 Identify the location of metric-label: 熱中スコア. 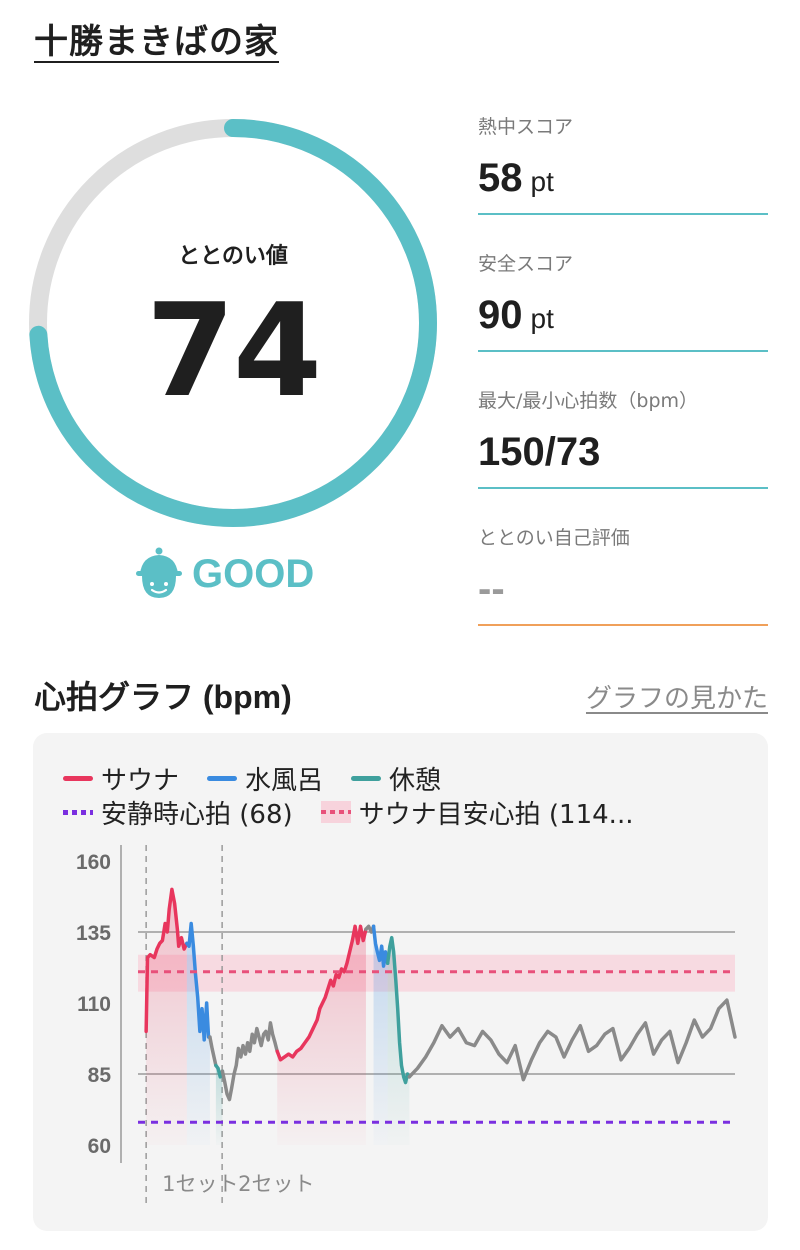
(526, 127).